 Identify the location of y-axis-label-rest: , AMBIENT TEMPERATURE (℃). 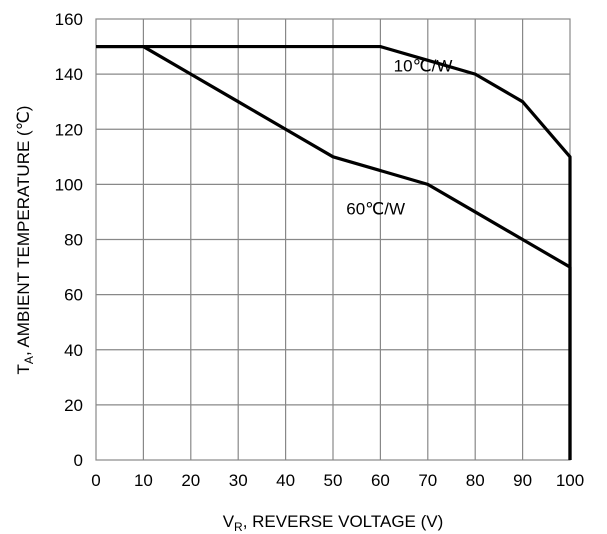
(23, 231).